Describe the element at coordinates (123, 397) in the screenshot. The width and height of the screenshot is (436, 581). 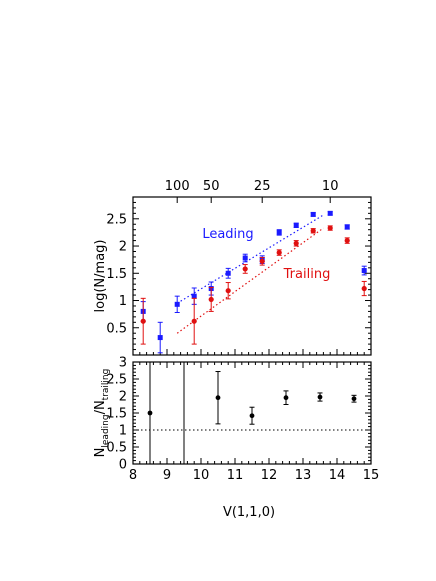
I see `bottom-y-tick-label: 2` at that location.